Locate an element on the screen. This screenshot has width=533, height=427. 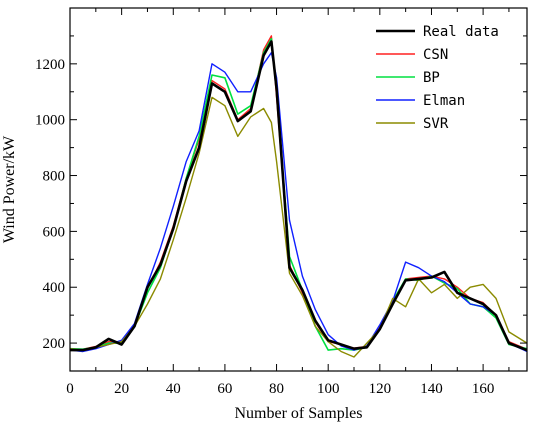
x-tick-label: 40 is located at coordinates (173, 389).